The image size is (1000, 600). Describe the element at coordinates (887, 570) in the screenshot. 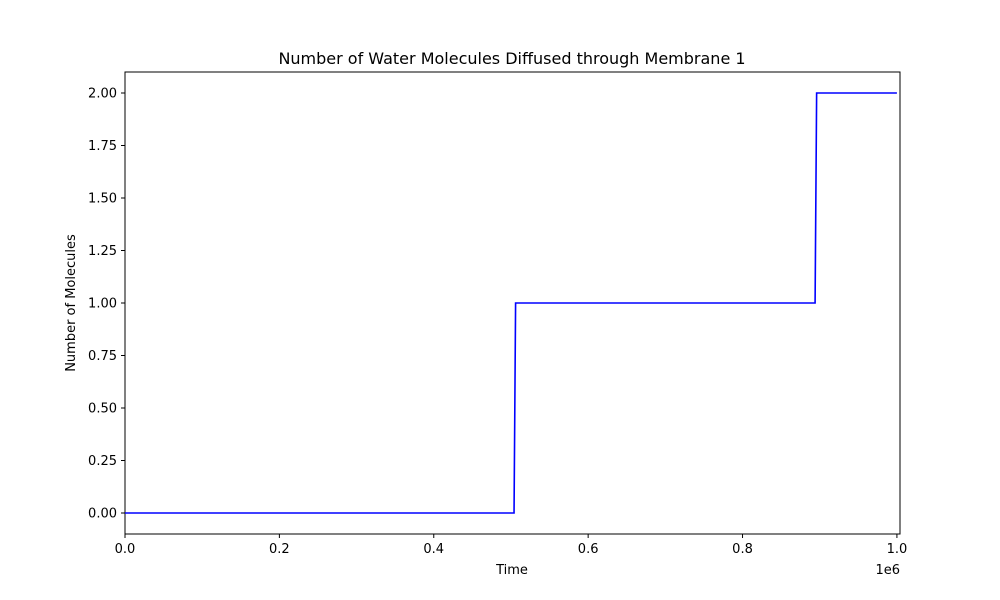

I see `x-axis-scale-label: 1e6` at that location.